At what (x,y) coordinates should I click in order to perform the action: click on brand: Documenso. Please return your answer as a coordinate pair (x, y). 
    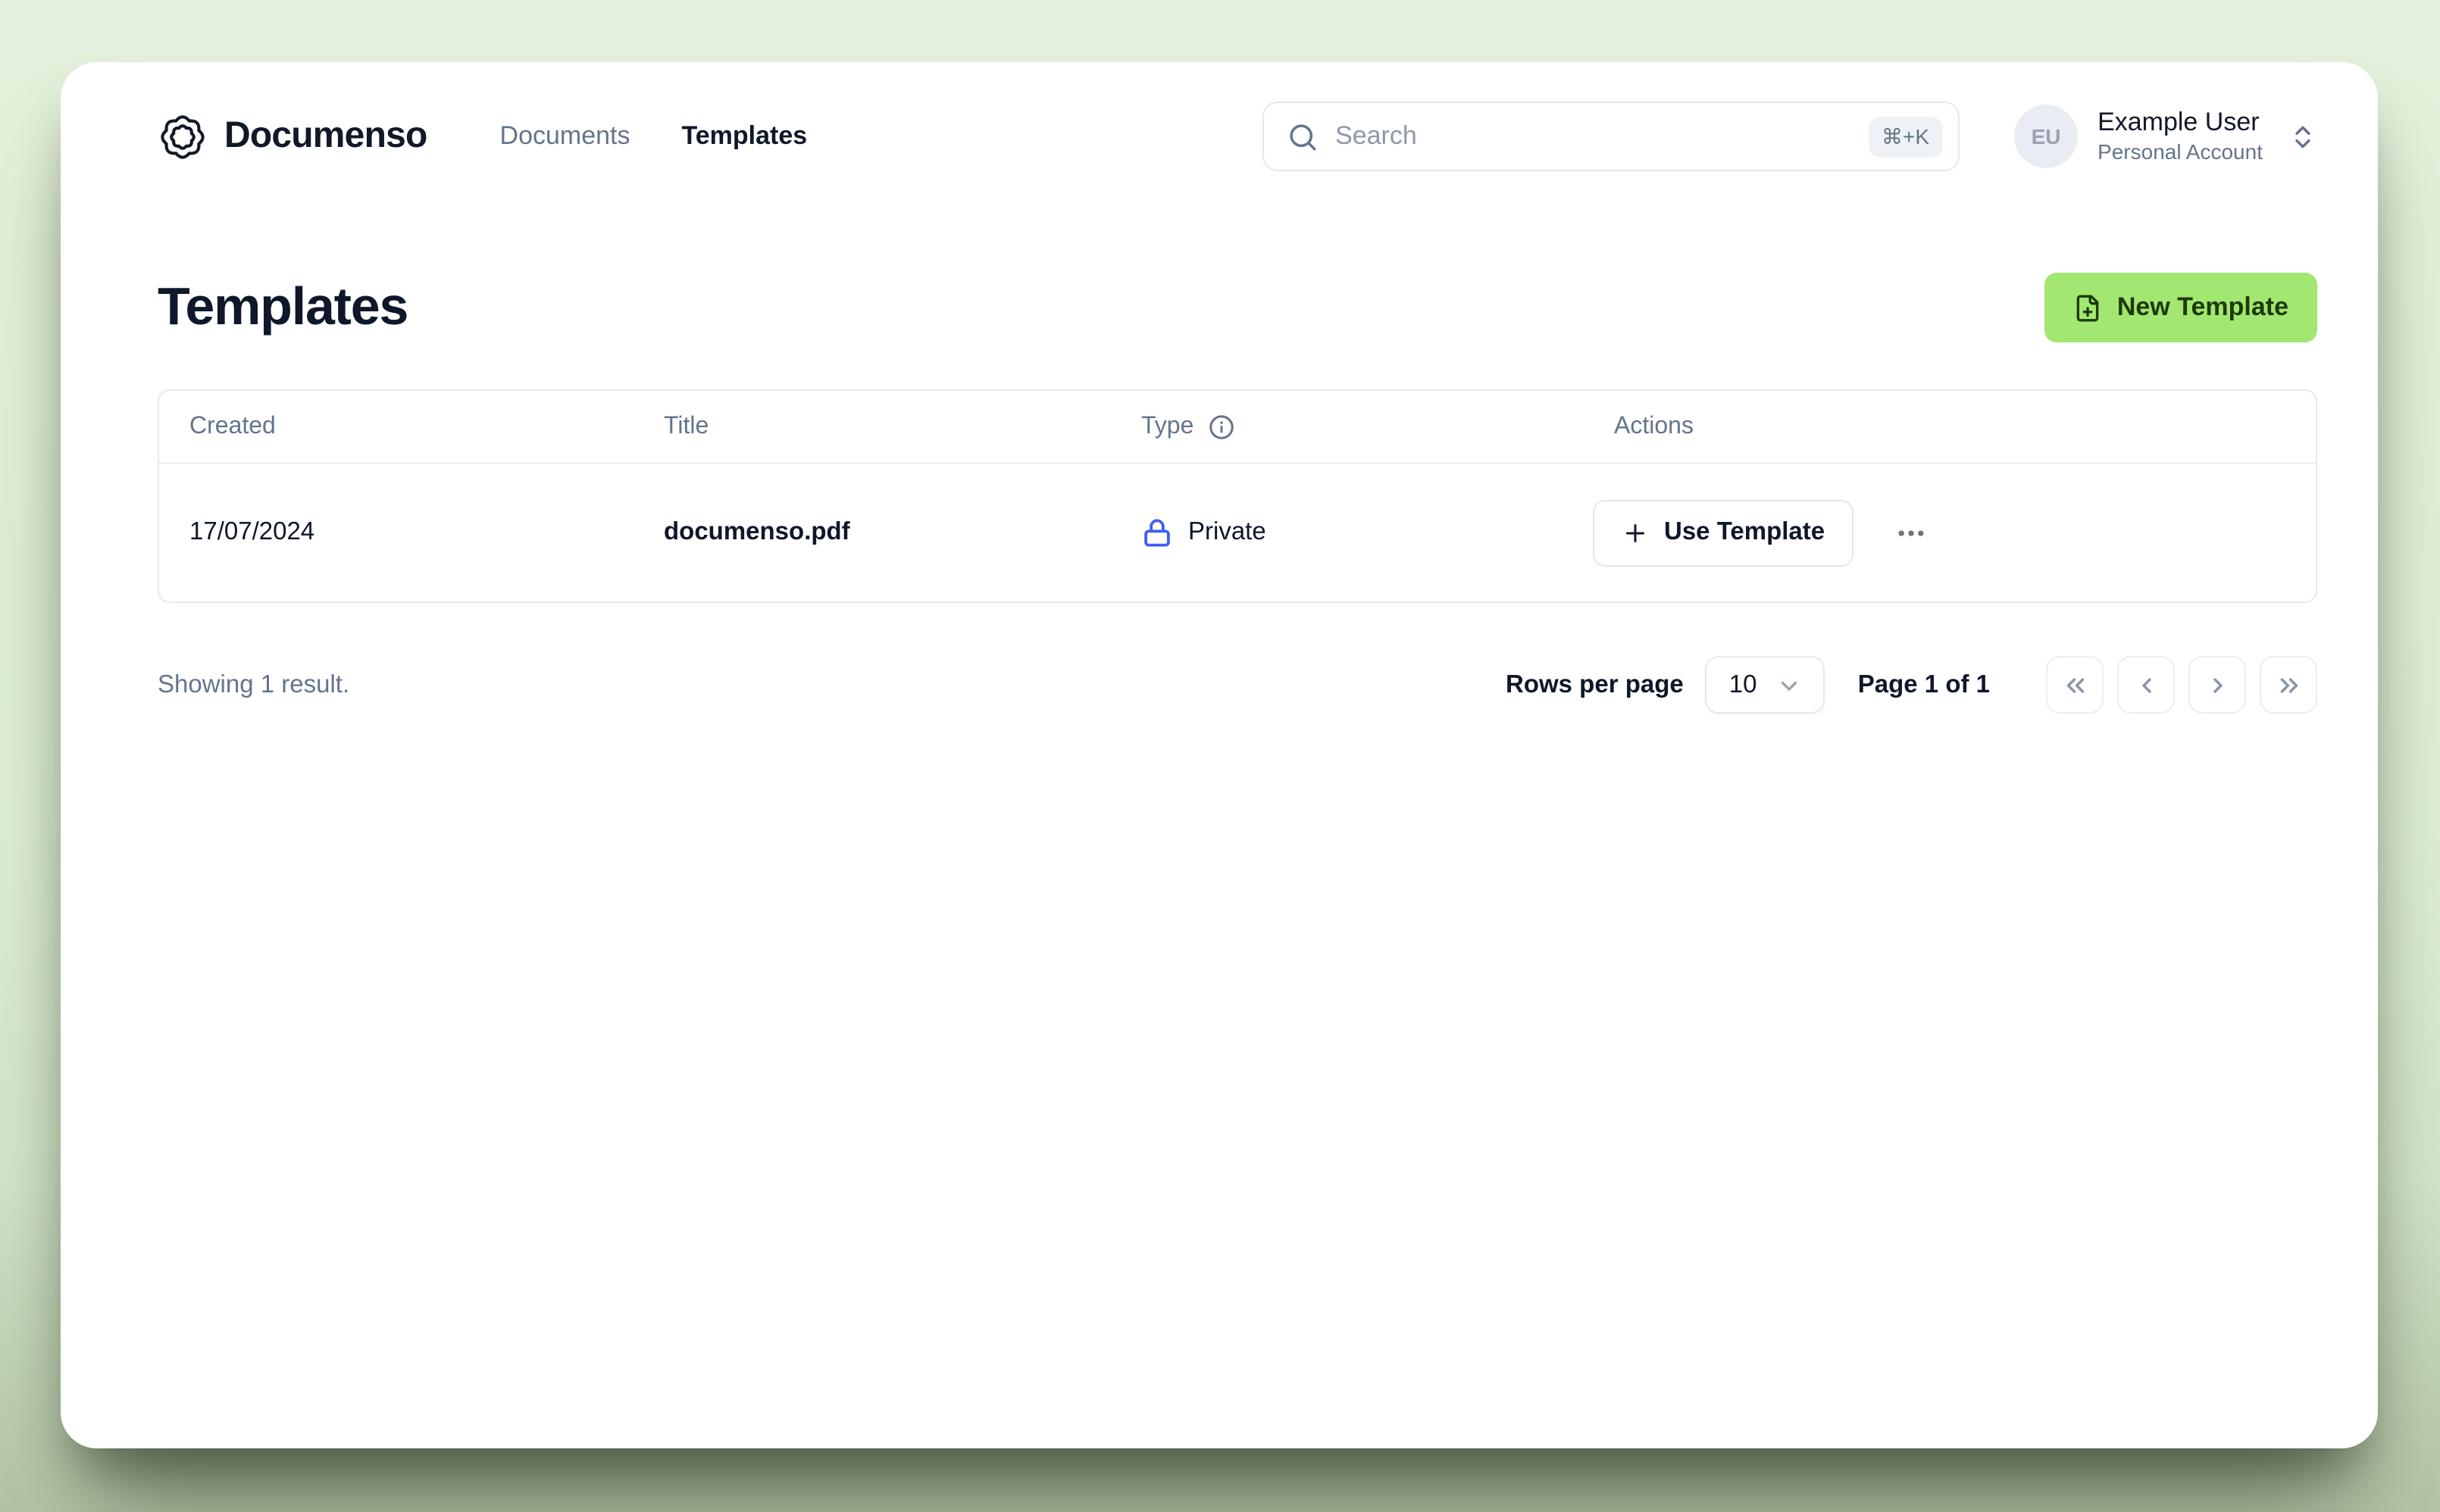
    Looking at the image, I should click on (292, 136).